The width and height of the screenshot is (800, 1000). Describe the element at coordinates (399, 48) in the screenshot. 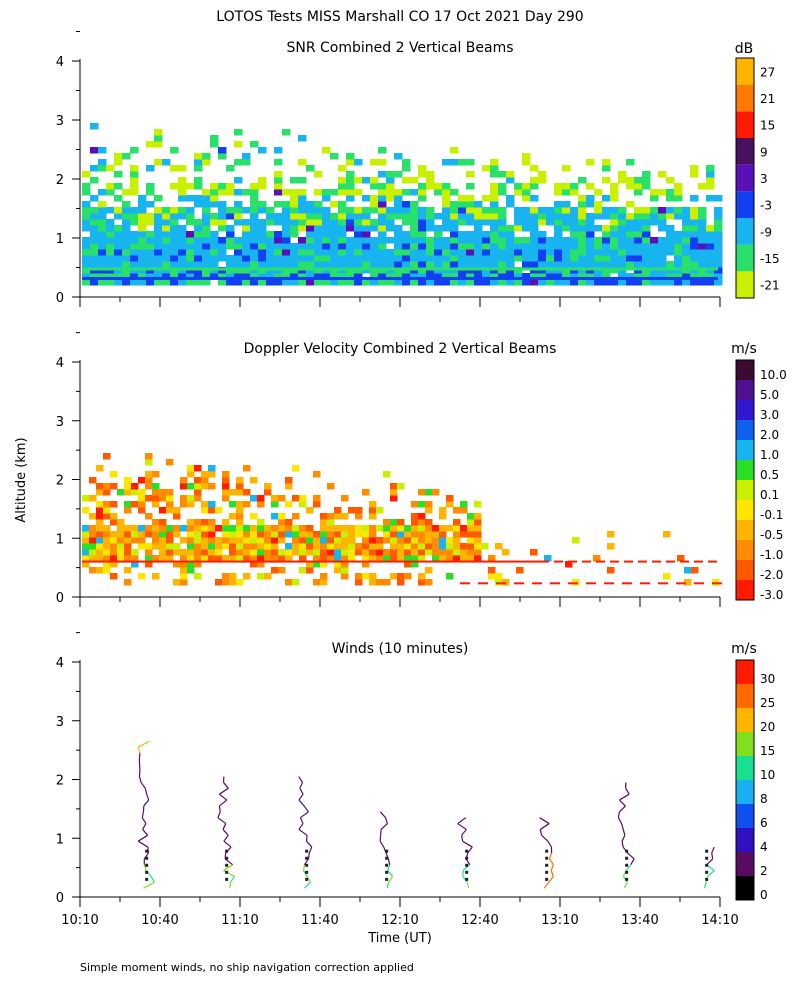

I see `panel-title: SNR Combined 2 Vertical Beams` at that location.